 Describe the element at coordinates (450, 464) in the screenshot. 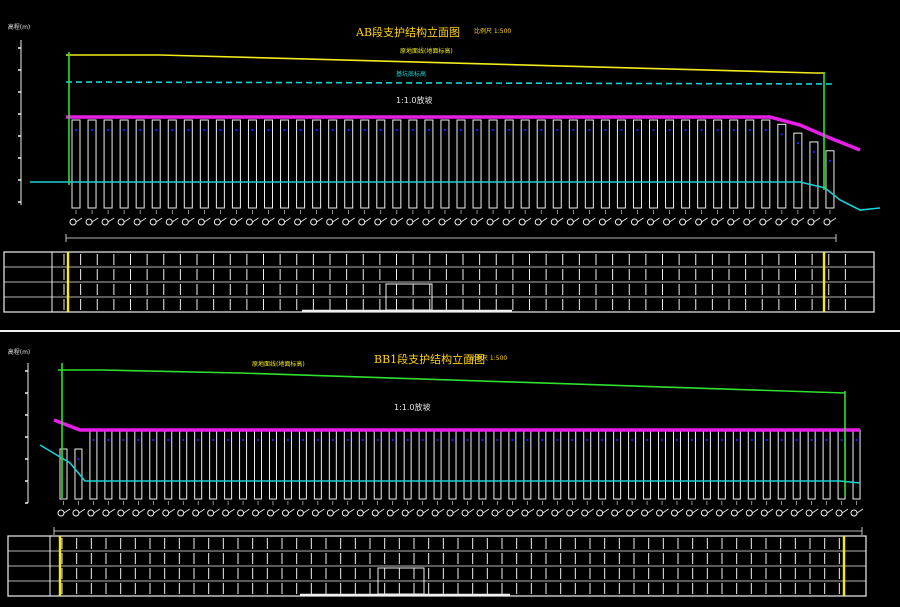

I see `water-level-line` at that location.